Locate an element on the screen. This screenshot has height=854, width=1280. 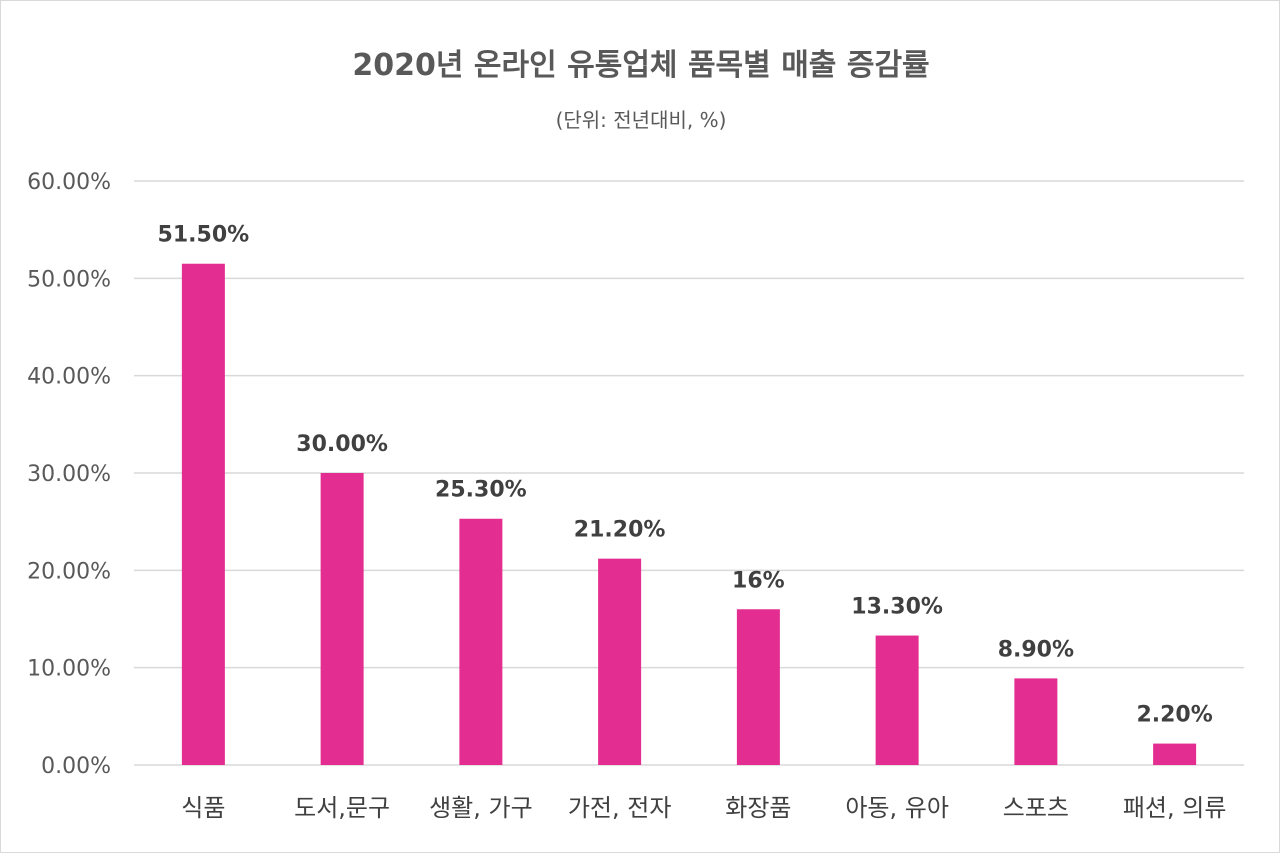
y-tick-label: 20.00% is located at coordinates (69, 571).